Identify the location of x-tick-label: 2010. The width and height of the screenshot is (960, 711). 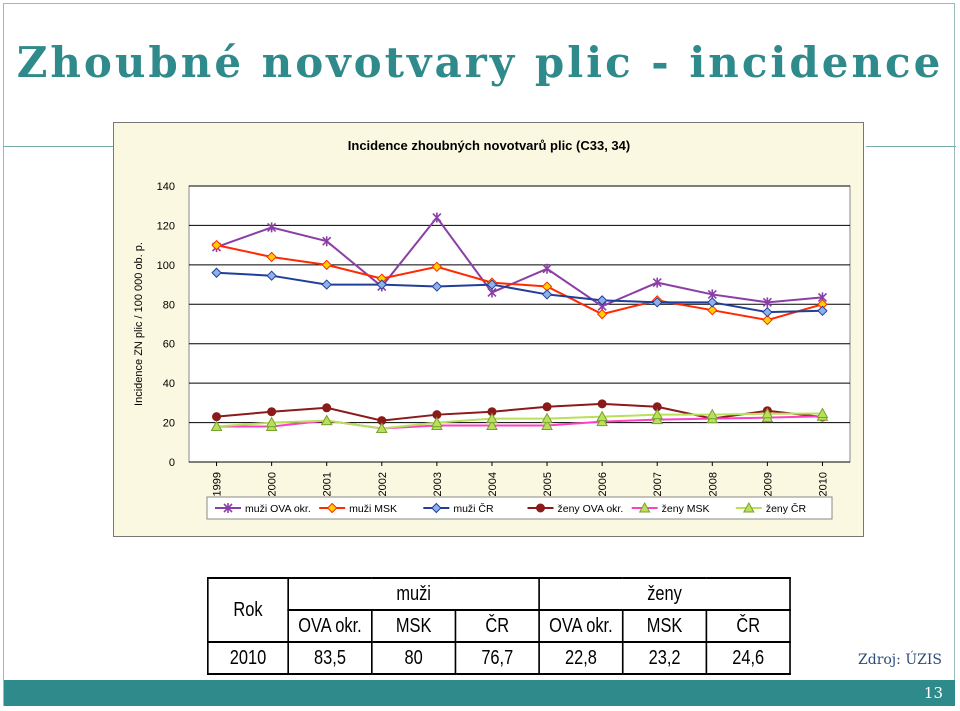
(823, 484).